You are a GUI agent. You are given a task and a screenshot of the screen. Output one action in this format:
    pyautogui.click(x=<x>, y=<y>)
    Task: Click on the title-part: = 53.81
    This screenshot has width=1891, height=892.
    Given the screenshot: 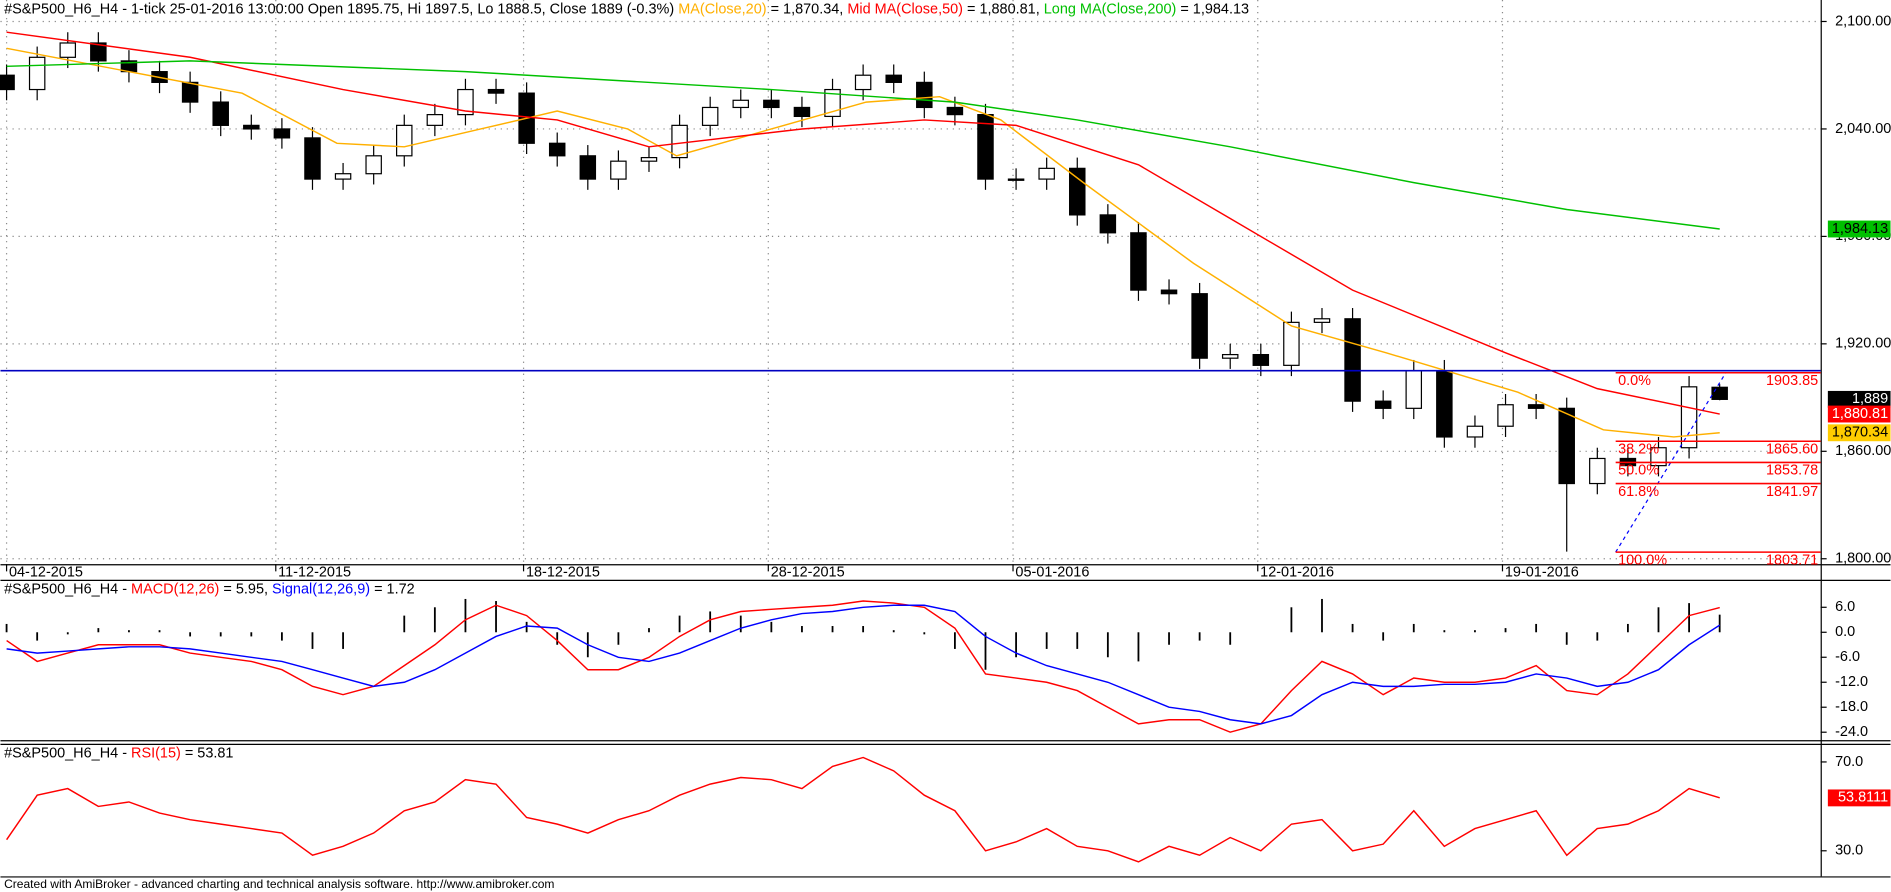 What is the action you would take?
    pyautogui.click(x=207, y=753)
    